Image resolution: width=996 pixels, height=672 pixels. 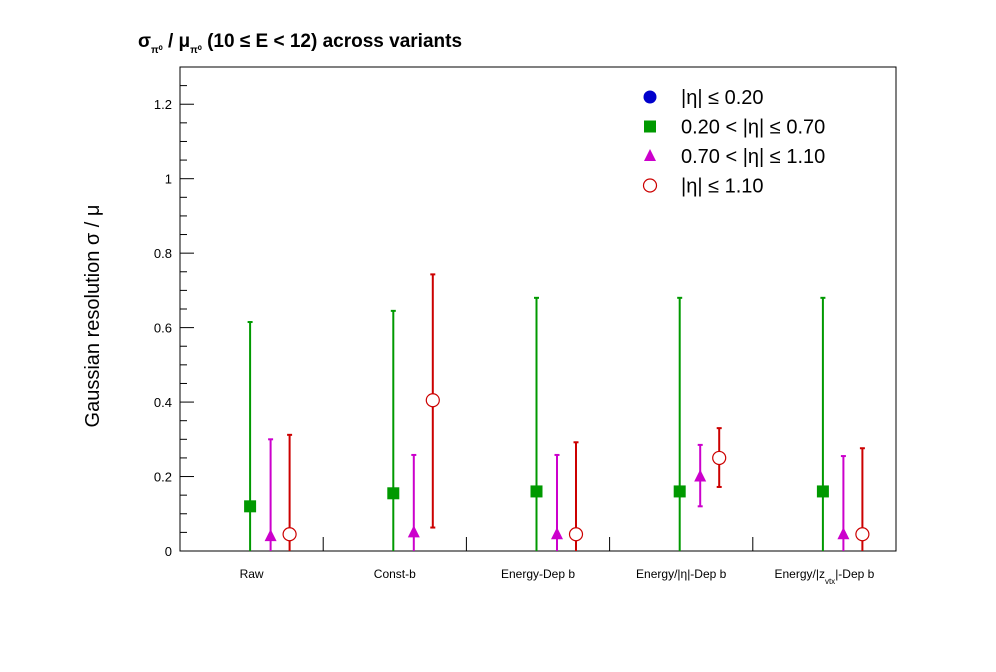 What do you see at coordinates (681, 574) in the screenshot?
I see `x-tick-label: Energy/|η|-Dep b` at bounding box center [681, 574].